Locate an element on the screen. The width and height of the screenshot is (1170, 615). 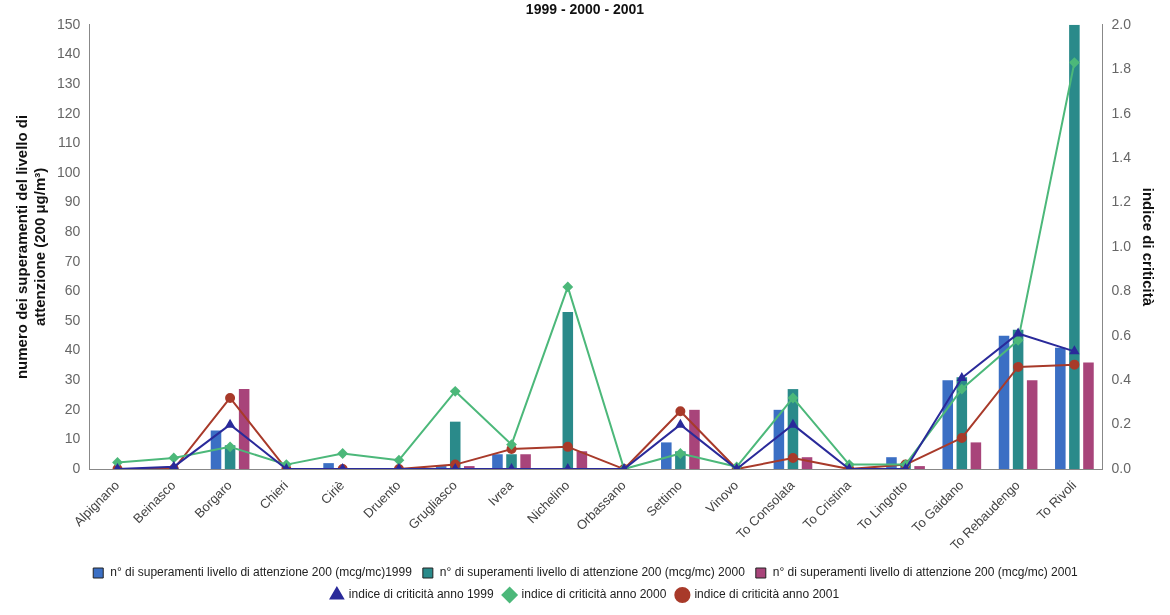
x-tick-label: Ciriè is located at coordinates (332, 492).